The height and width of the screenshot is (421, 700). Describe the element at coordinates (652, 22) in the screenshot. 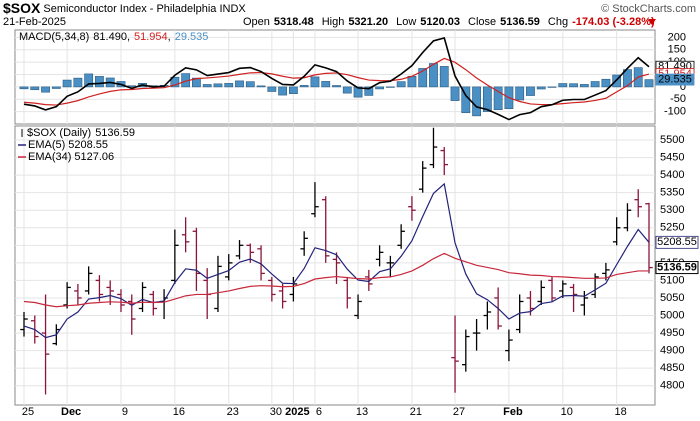

I see `down-arrow` at that location.